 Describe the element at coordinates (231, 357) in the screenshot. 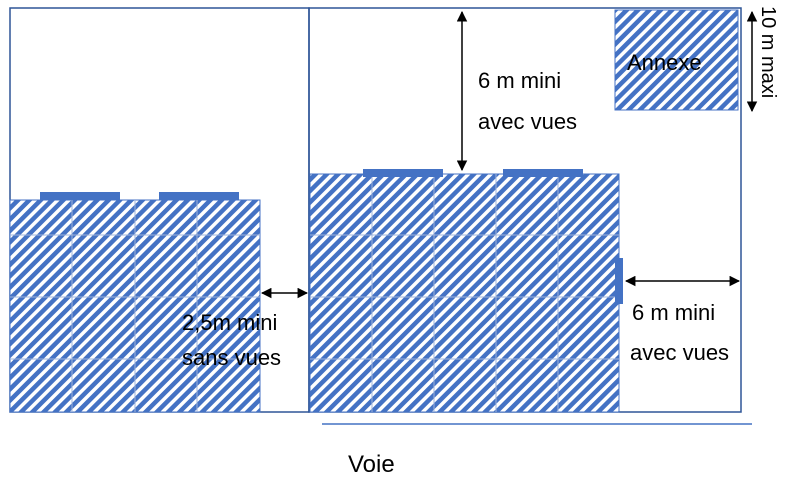

I see `left-gap-label-line2: sans vues` at that location.